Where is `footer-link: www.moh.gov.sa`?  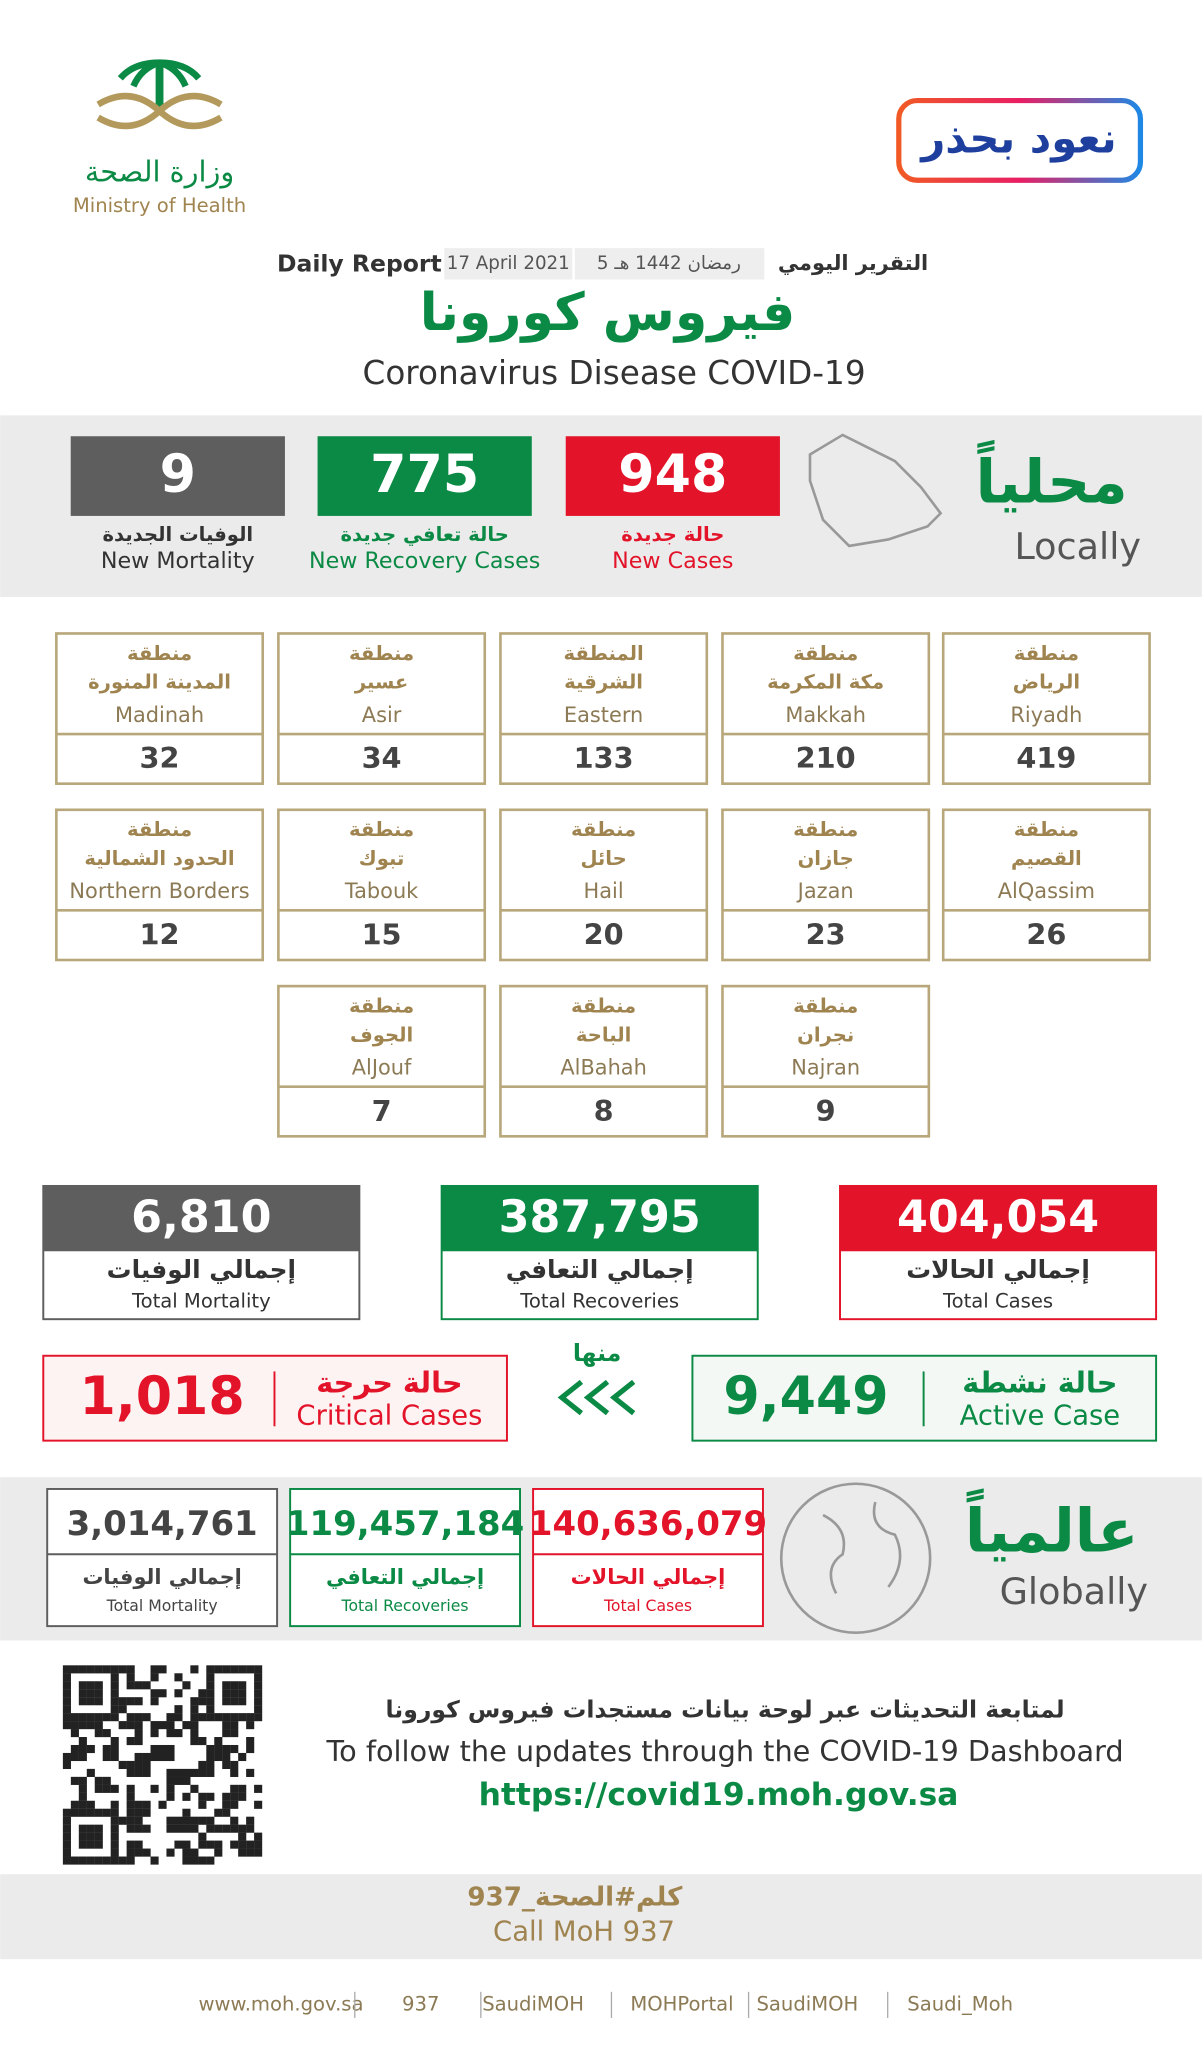
footer-link: www.moh.gov.sa is located at coordinates (280, 2003).